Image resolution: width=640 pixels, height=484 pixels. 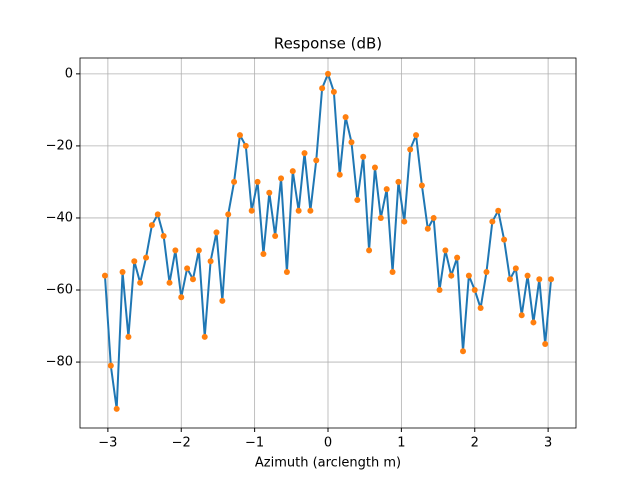 What do you see at coordinates (59, 362) in the screenshot?
I see `y-tick-label: −80` at bounding box center [59, 362].